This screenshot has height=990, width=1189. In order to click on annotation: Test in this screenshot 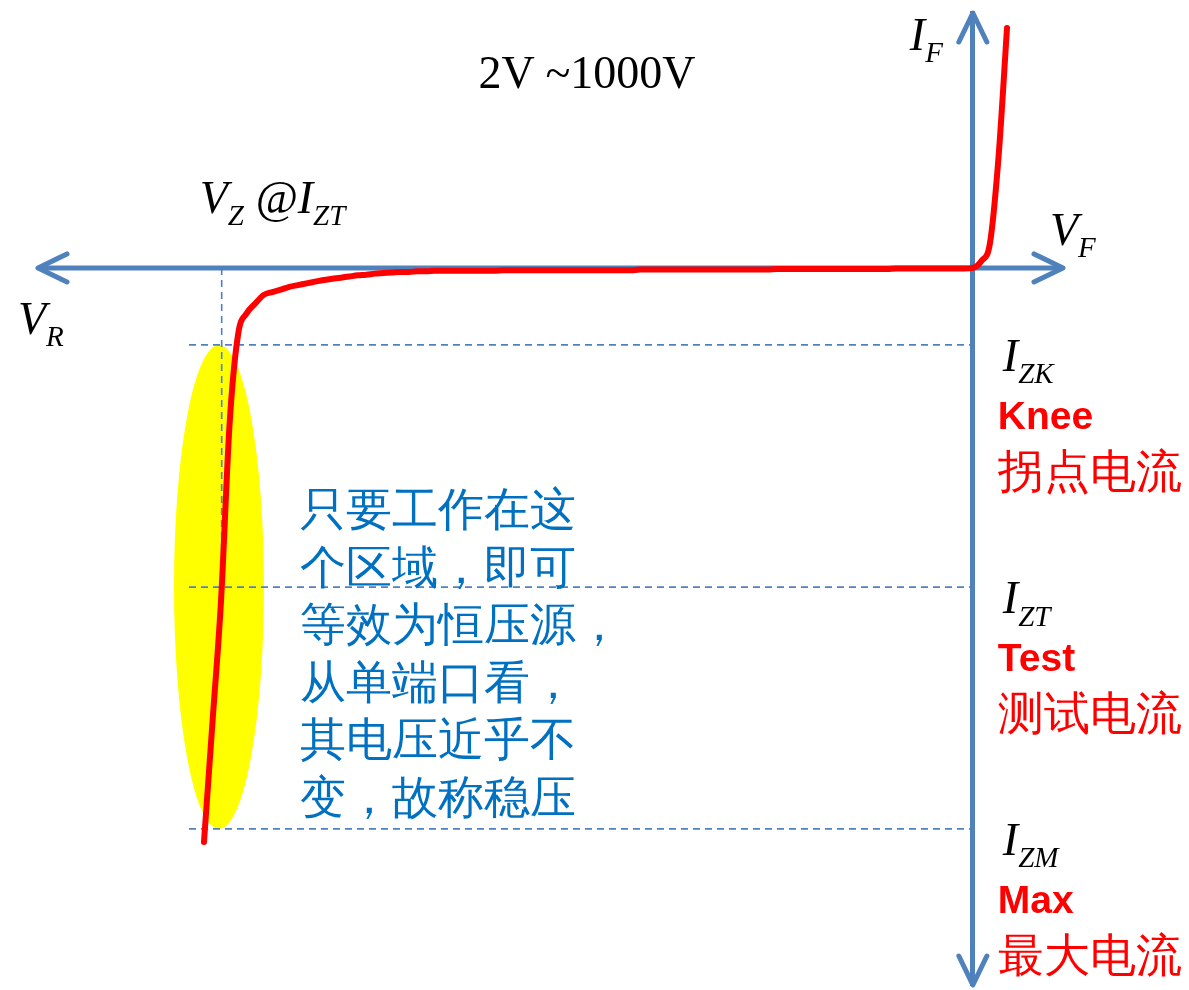, I will do `click(1036, 658)`.